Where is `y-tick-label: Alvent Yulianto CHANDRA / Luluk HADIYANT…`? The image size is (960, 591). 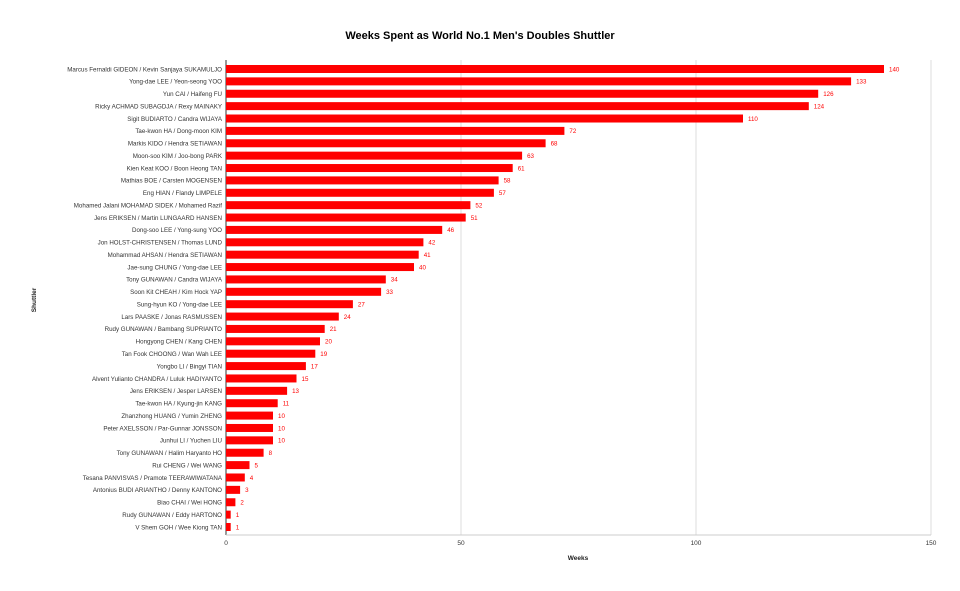
y-tick-label: Alvent Yulianto CHANDRA / Luluk HADIYANT… is located at coordinates (157, 379).